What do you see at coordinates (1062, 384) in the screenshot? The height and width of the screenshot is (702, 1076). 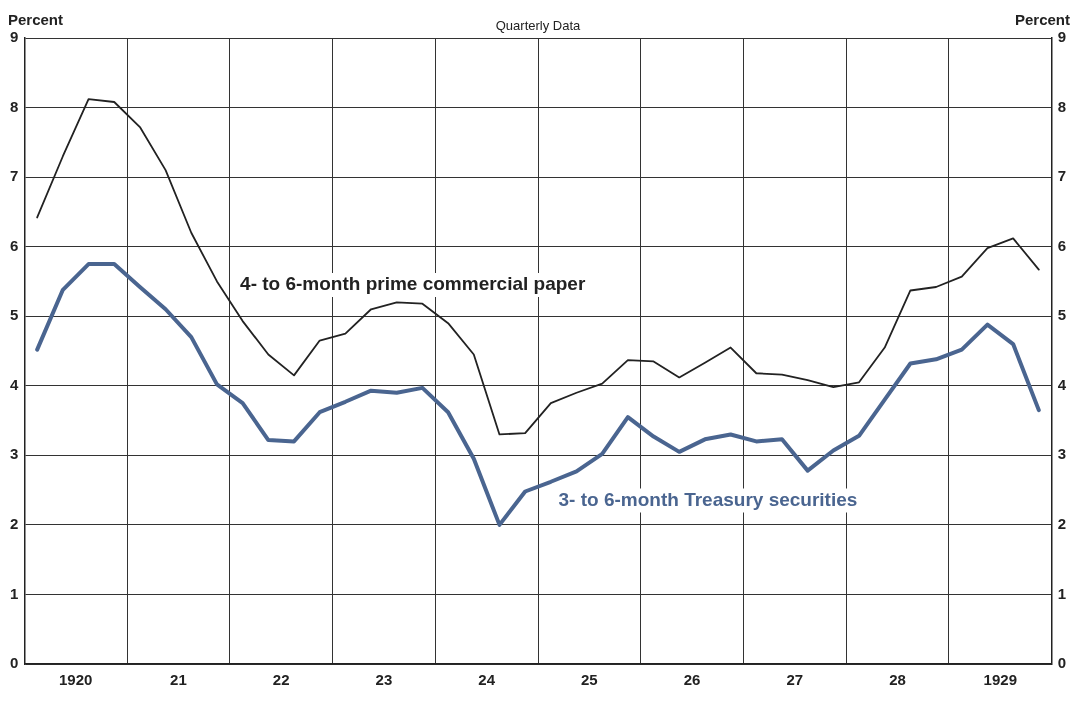 I see `y2-tick-label: 4` at bounding box center [1062, 384].